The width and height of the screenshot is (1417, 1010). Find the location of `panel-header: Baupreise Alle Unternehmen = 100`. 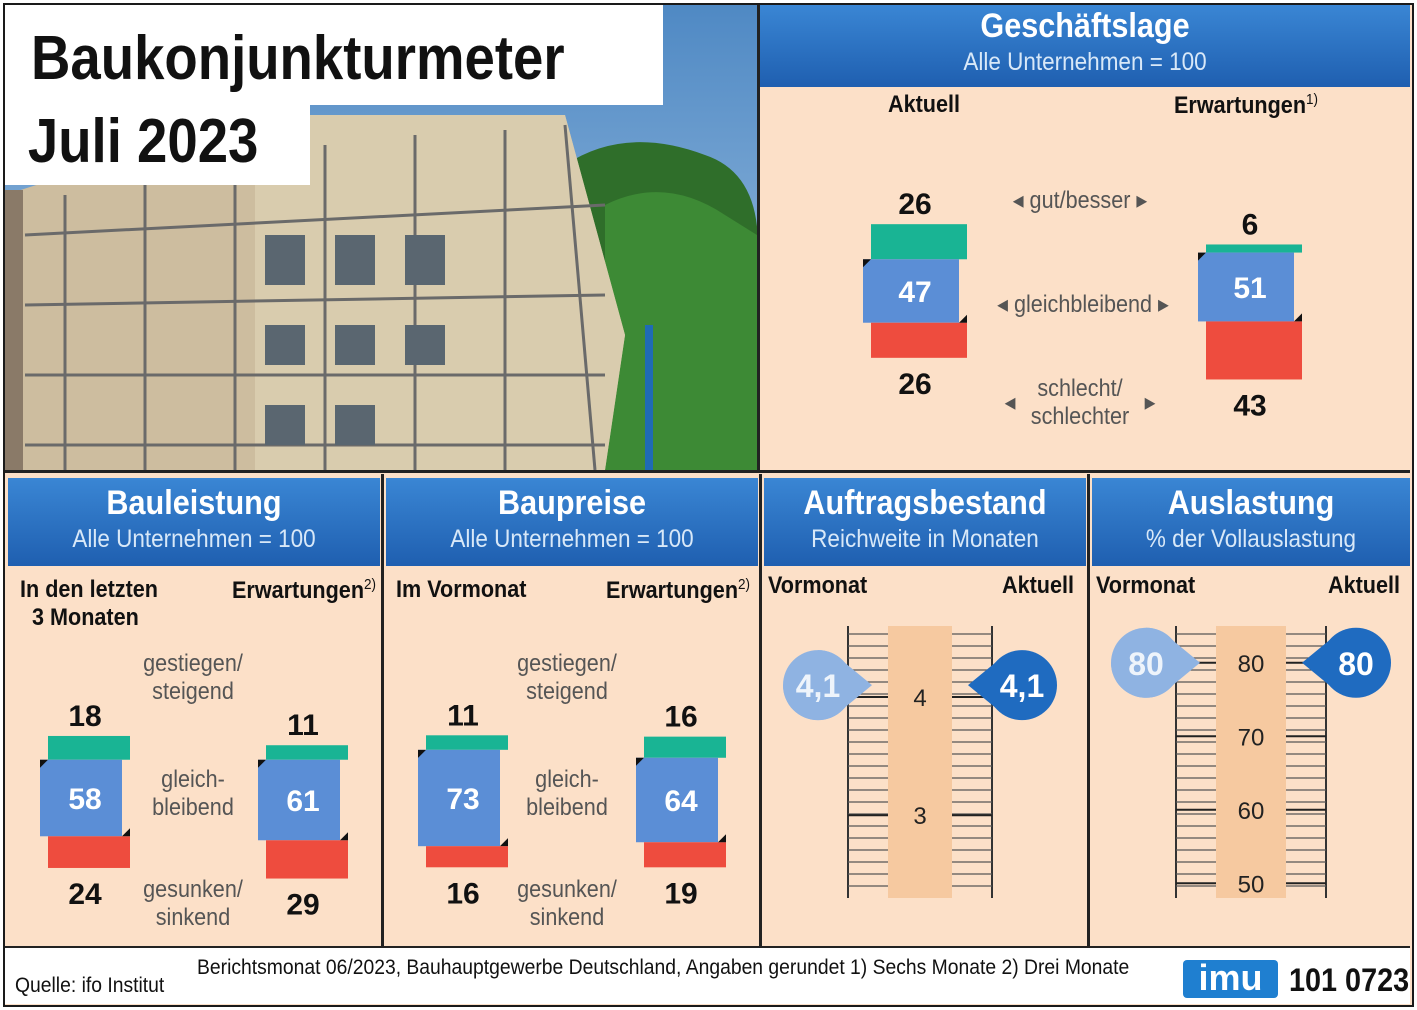

panel-header: Baupreise Alle Unternehmen = 100 is located at coordinates (572, 522).